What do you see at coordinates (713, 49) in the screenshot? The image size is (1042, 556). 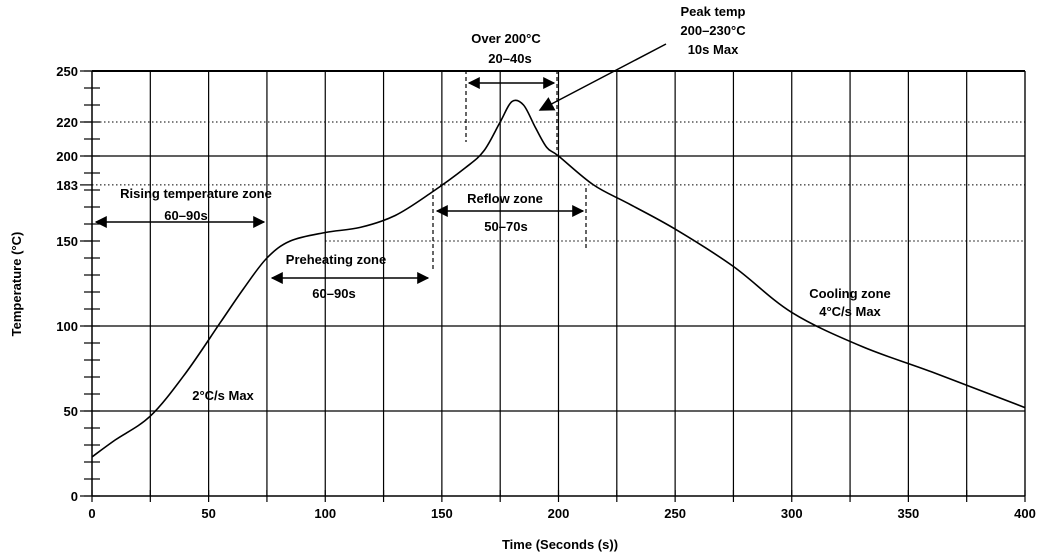 I see `peak-temp-duration: 10s Max` at bounding box center [713, 49].